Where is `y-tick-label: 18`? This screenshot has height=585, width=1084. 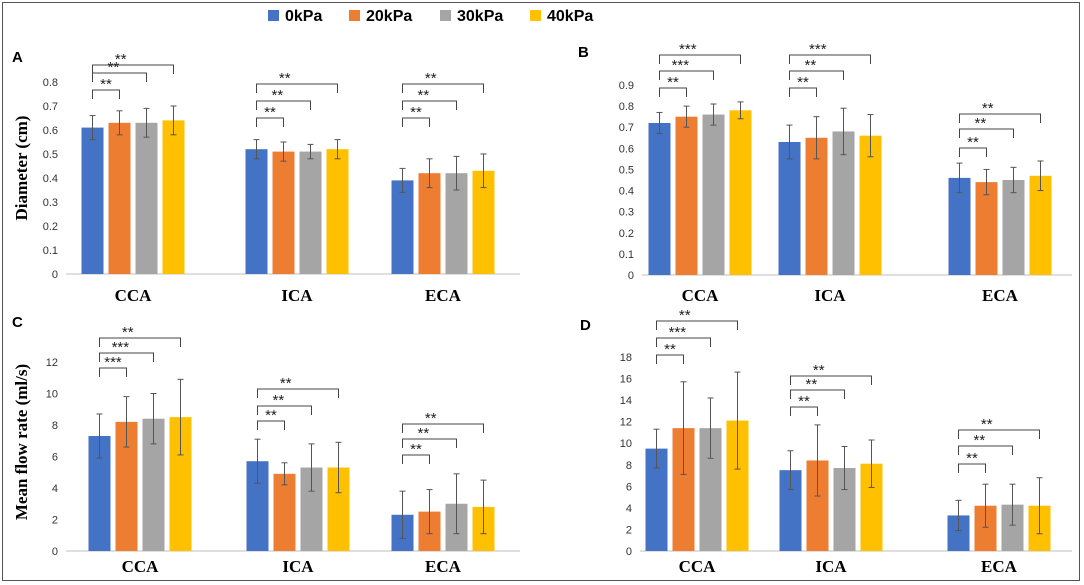
y-tick-label: 18 is located at coordinates (626, 358).